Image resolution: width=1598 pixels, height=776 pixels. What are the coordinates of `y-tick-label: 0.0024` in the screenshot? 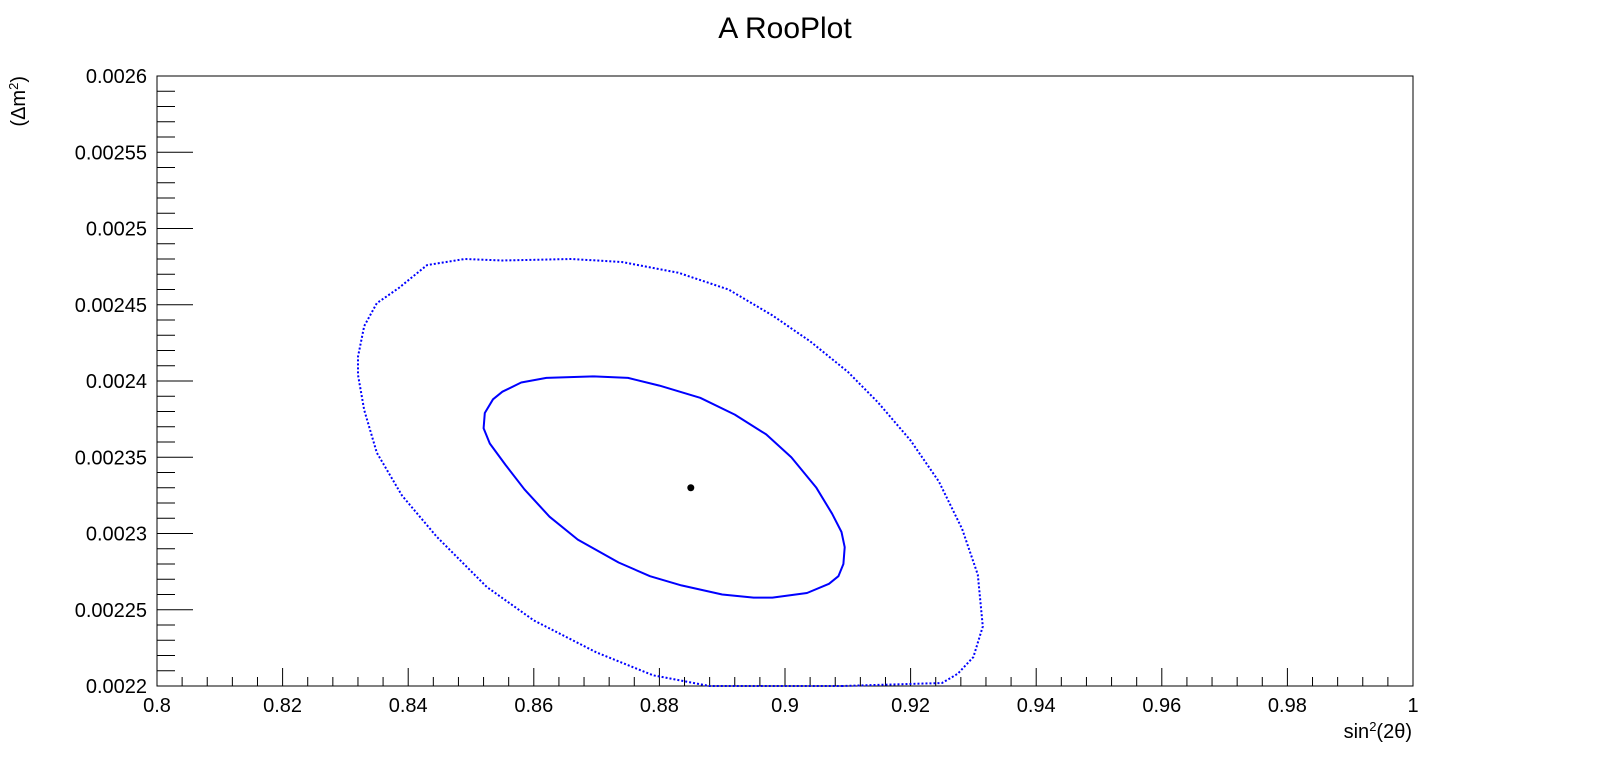 It's located at (116, 382).